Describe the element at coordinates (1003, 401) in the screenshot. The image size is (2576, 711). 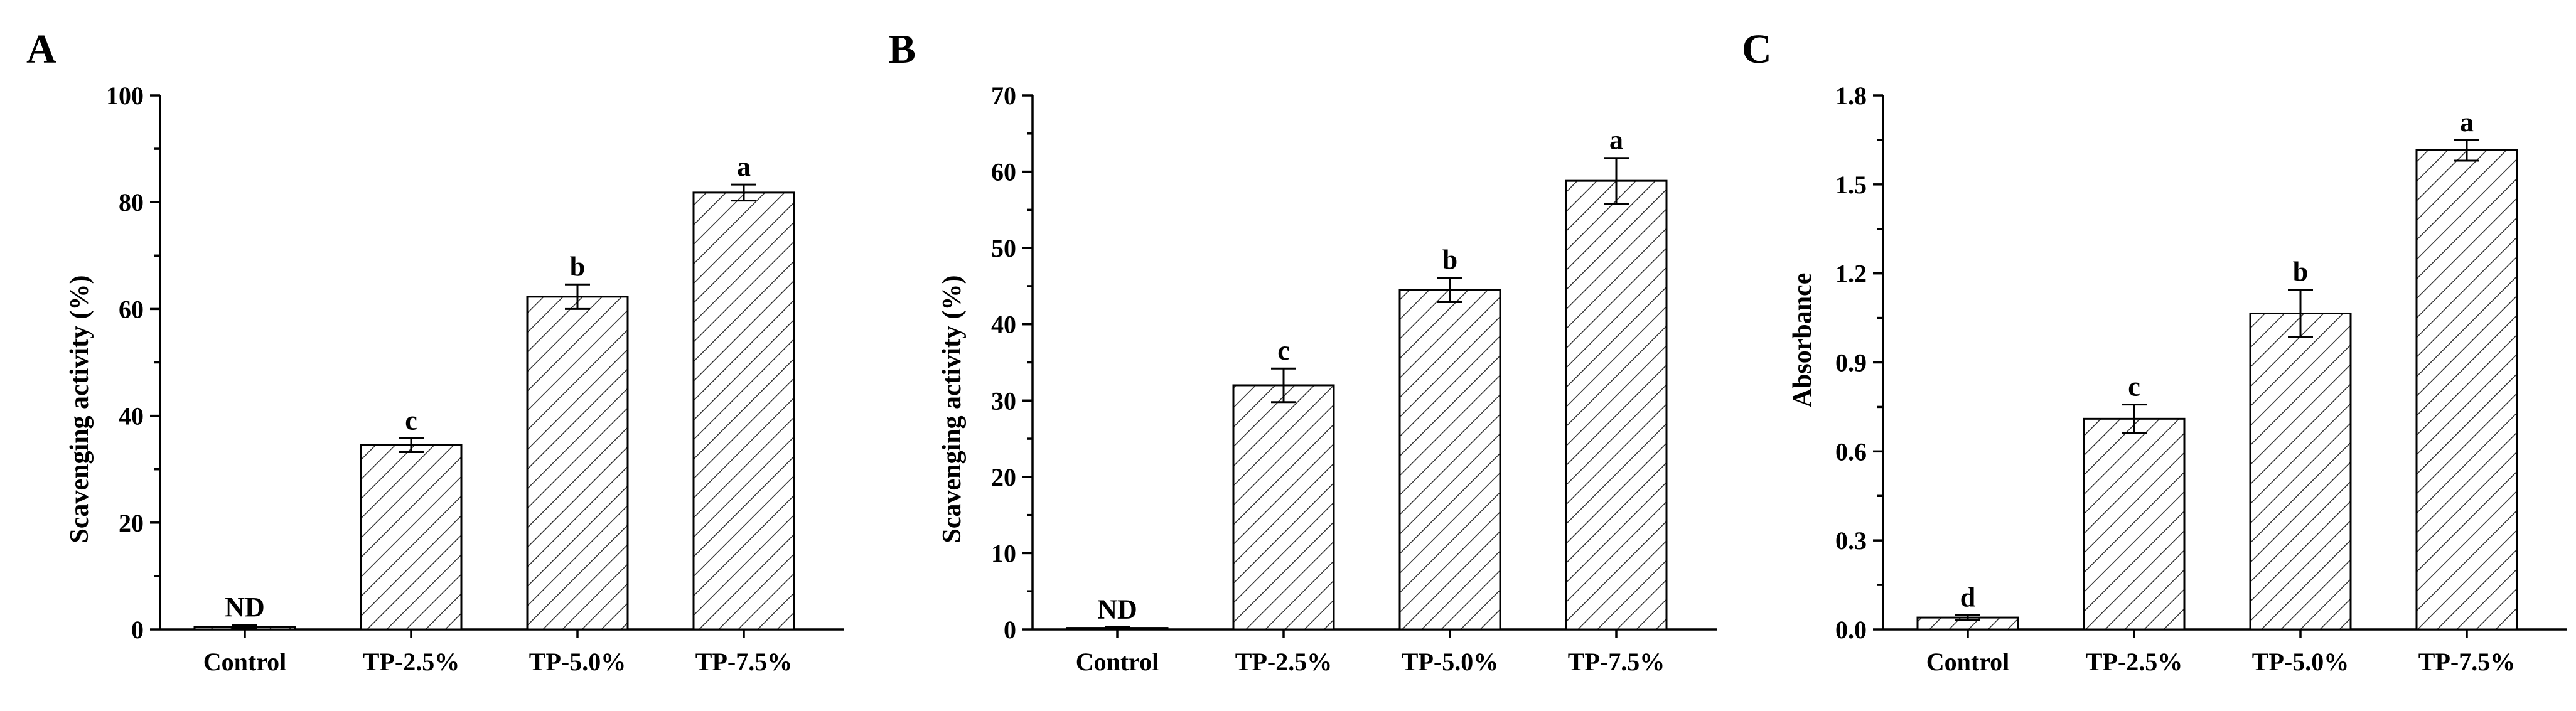
I see `y-tick-label: 30` at that location.